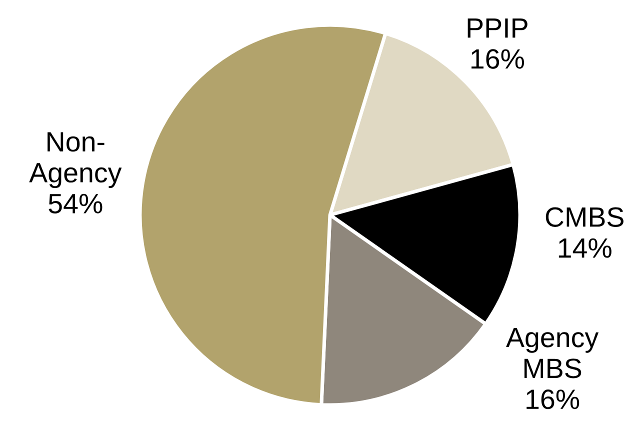 Image resolution: width=635 pixels, height=426 pixels. What do you see at coordinates (498, 28) in the screenshot?
I see `slice-label: PPIP` at bounding box center [498, 28].